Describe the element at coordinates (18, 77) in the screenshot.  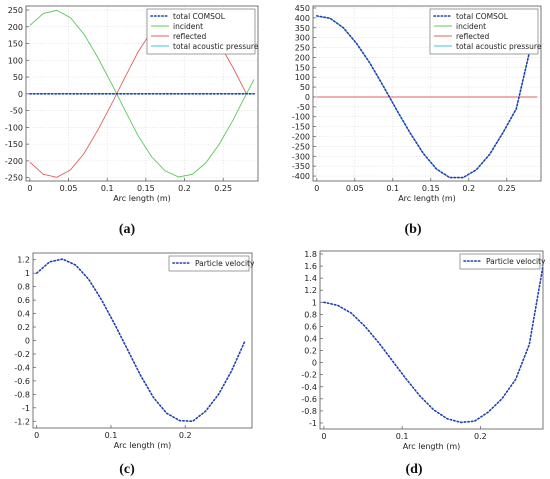
I see `y-tick-label: 50` at that location.